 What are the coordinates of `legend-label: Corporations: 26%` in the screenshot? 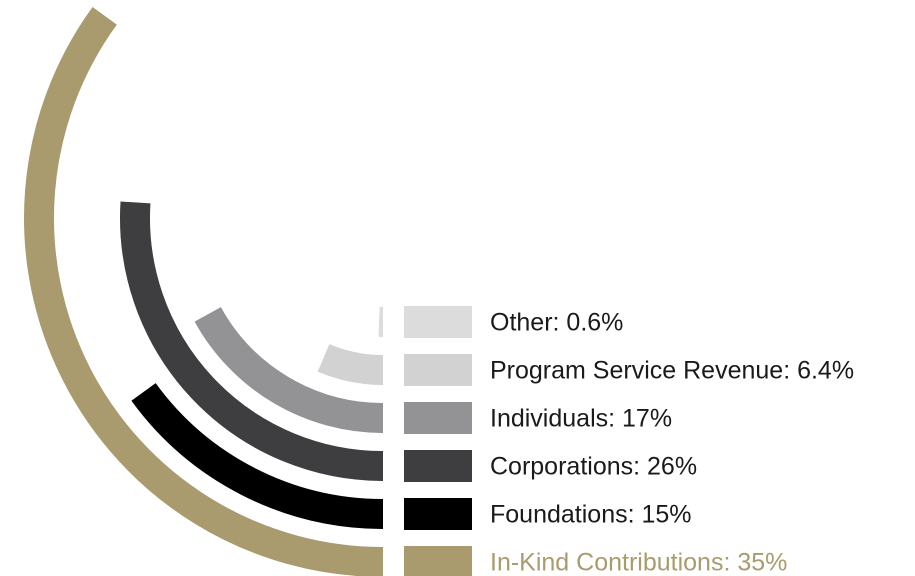 It's located at (593, 467).